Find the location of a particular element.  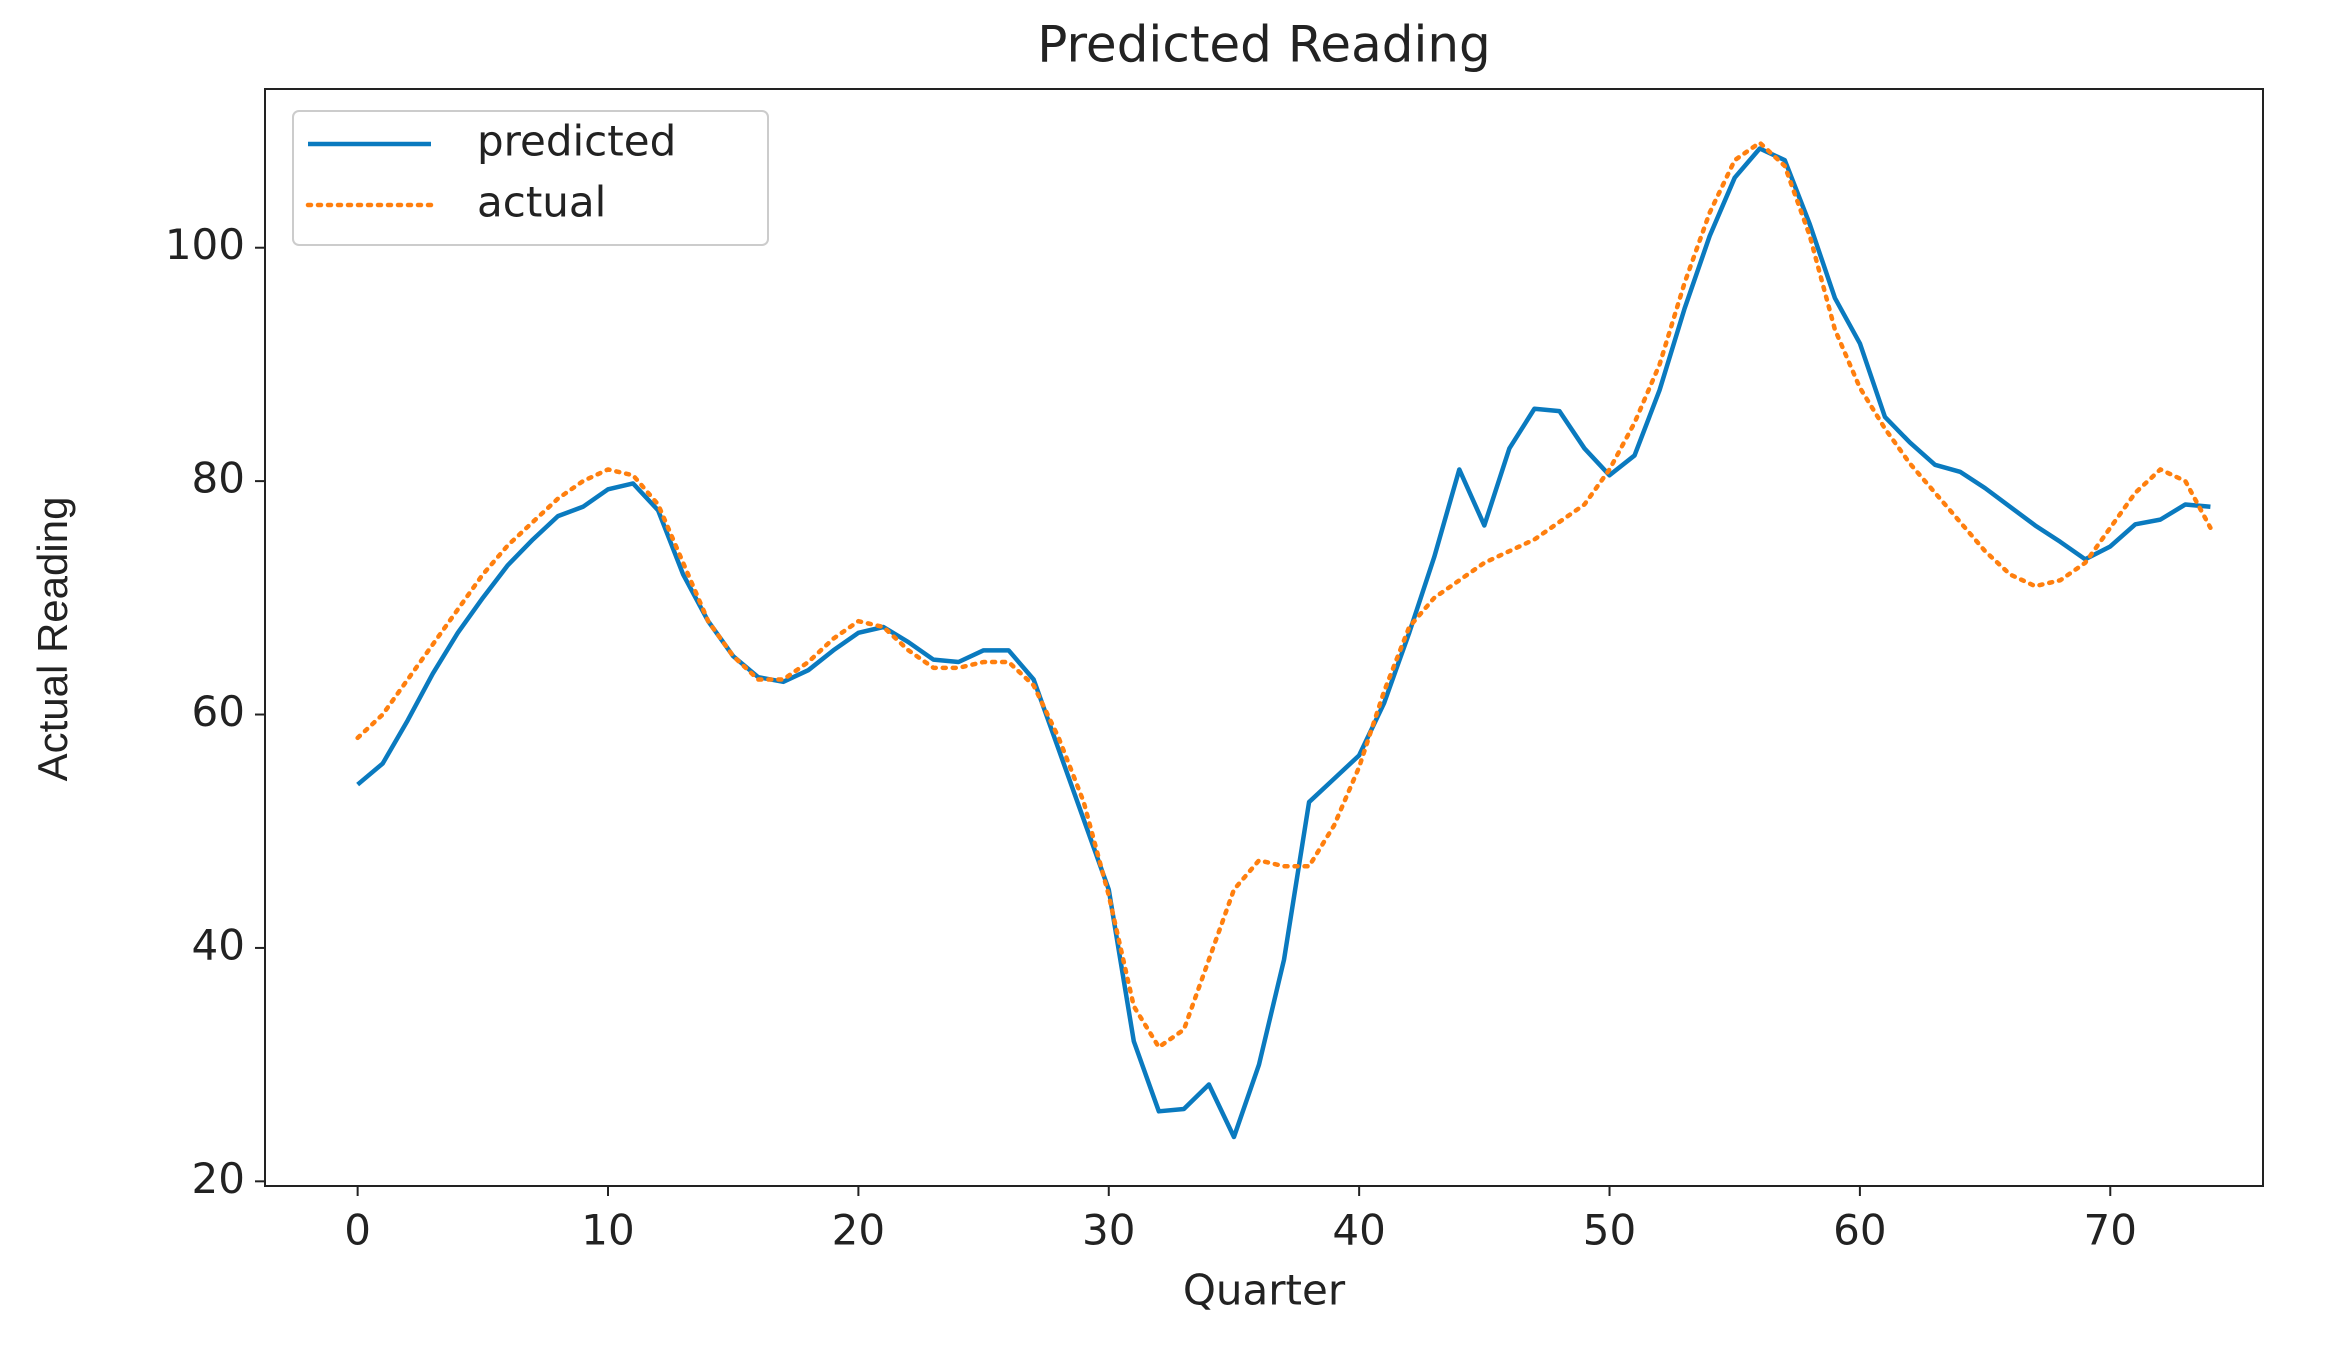

x-tick-label: 50 is located at coordinates (1609, 1230).